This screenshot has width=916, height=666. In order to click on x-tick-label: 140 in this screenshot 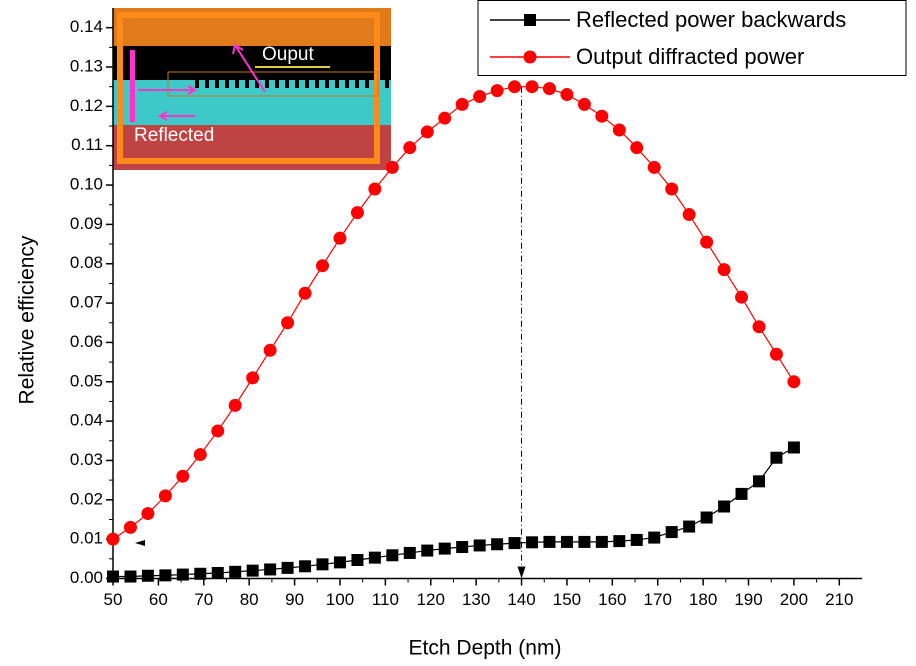, I will do `click(521, 599)`.